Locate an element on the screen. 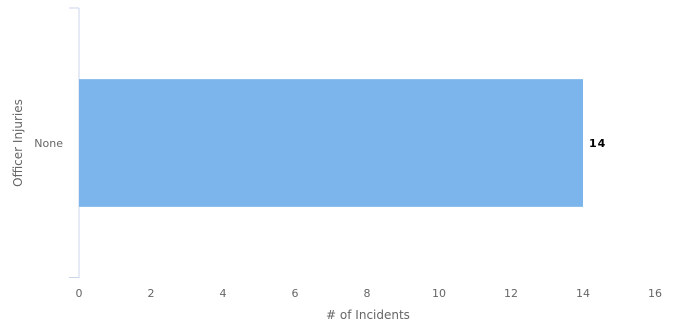  x-tick-label: 2 is located at coordinates (151, 293).